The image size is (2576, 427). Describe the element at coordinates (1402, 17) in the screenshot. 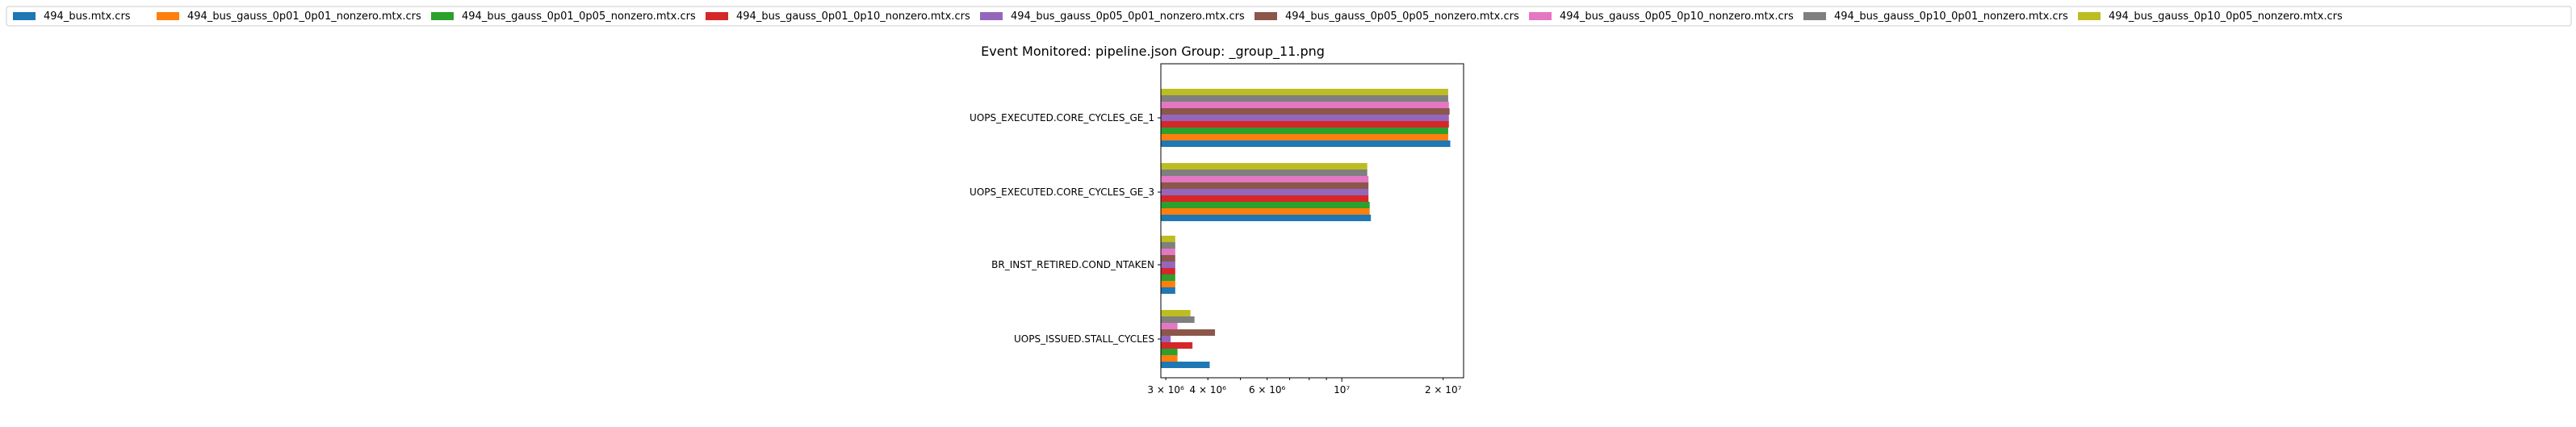

I see `legend-label: 494_bus_gauss_0p05_0p05_nonzero.mtx.crs` at that location.